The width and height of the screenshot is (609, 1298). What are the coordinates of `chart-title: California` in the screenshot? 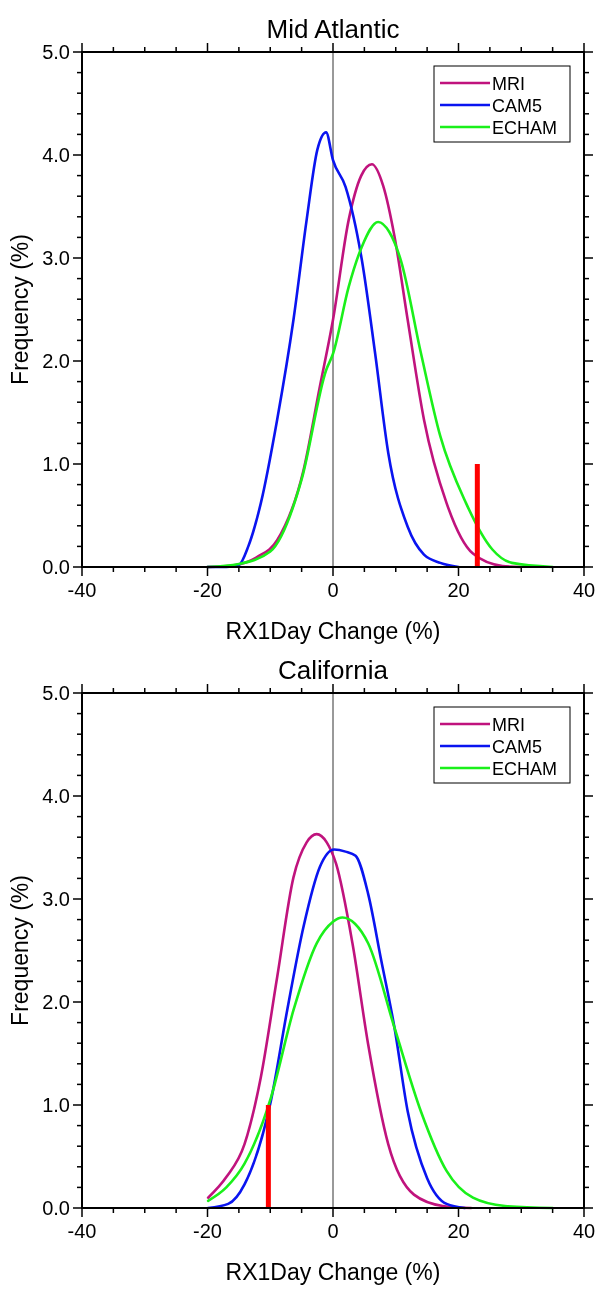 It's located at (333, 670).